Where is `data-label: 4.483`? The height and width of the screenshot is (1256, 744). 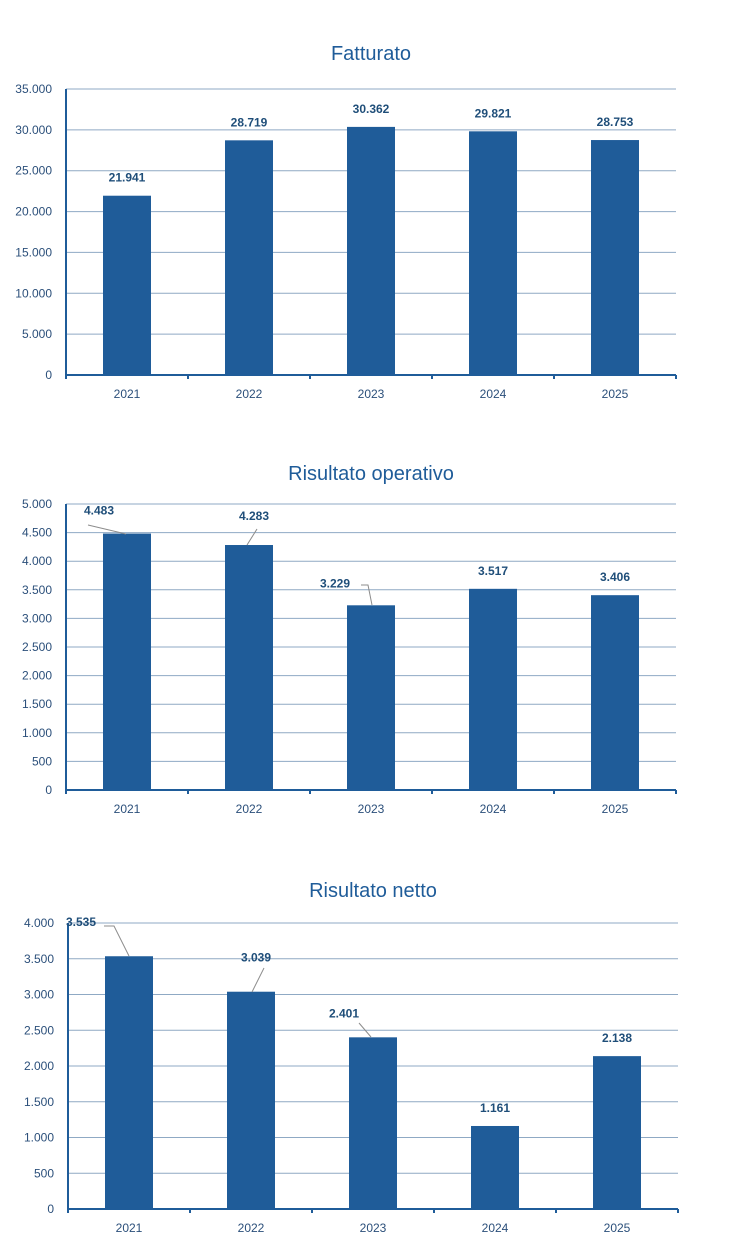 data-label: 4.483 is located at coordinates (99, 511).